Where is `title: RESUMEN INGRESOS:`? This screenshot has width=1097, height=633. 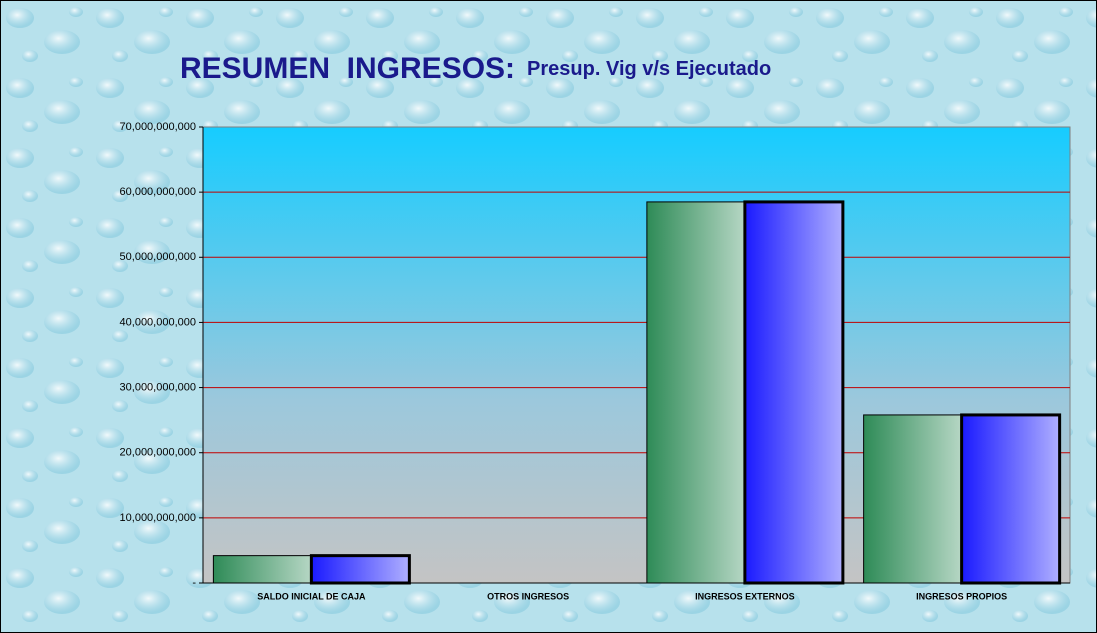
title: RESUMEN INGRESOS: is located at coordinates (347, 68).